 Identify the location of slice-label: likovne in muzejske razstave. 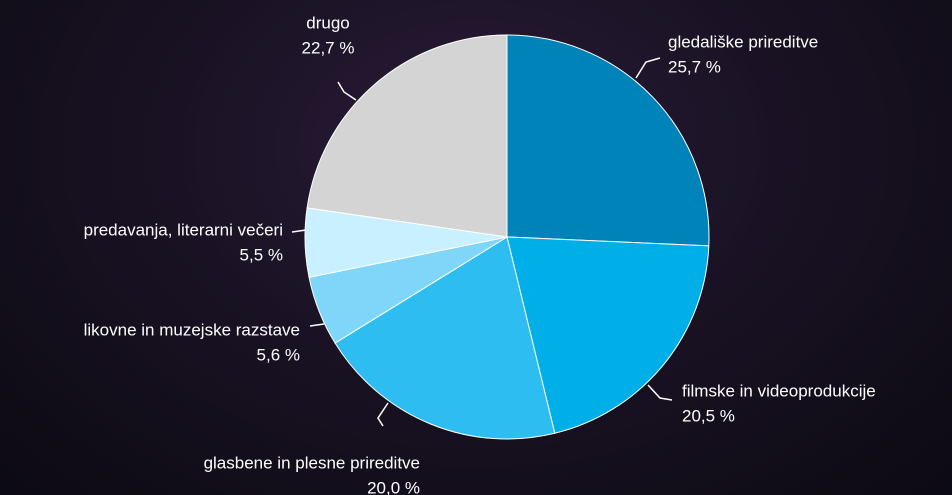
(192, 329).